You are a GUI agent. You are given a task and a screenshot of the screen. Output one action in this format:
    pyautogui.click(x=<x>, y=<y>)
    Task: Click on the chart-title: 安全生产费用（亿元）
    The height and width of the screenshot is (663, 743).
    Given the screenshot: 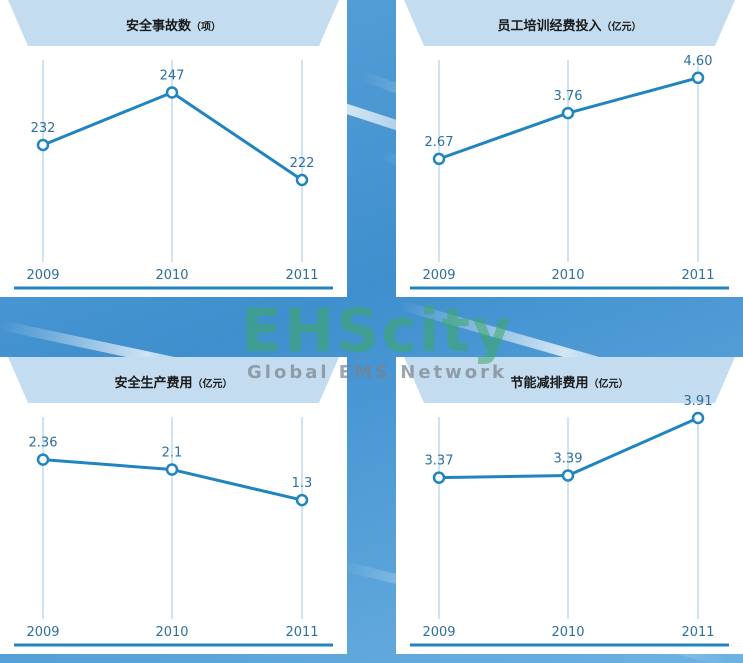 What is the action you would take?
    pyautogui.click(x=173, y=383)
    